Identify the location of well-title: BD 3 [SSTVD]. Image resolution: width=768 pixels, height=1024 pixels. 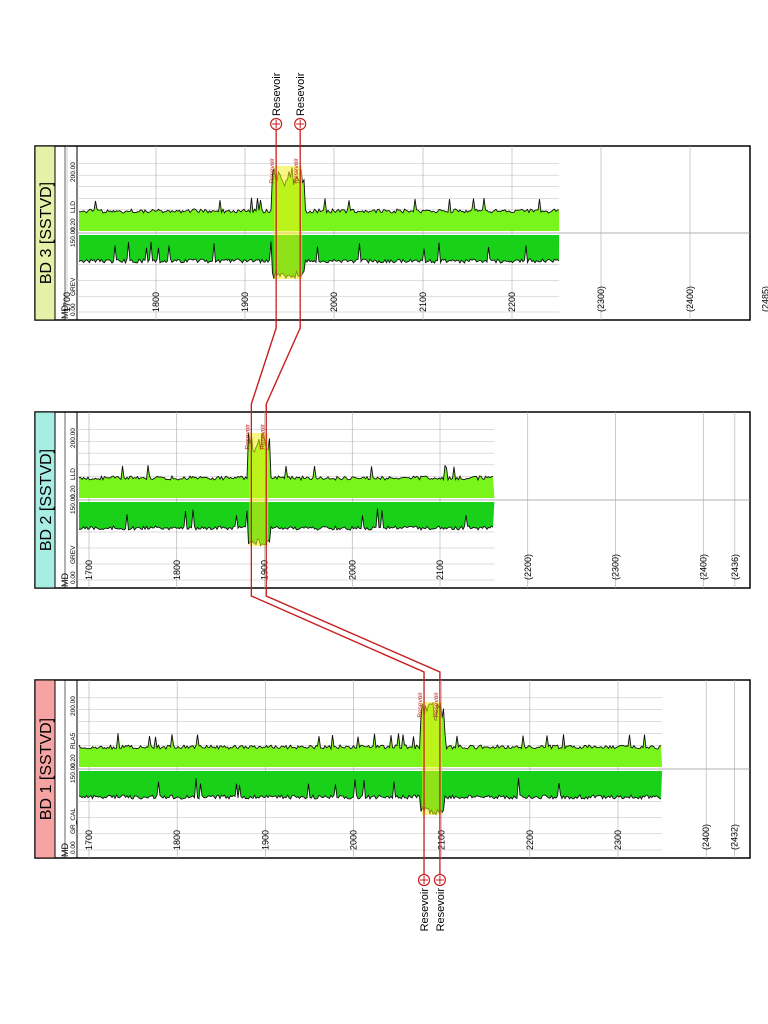
(46, 233).